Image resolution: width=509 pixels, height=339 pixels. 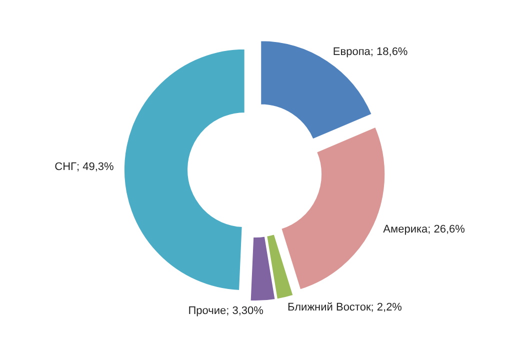 I want to click on slice-label: Европа; 18,6%, so click(x=370, y=52).